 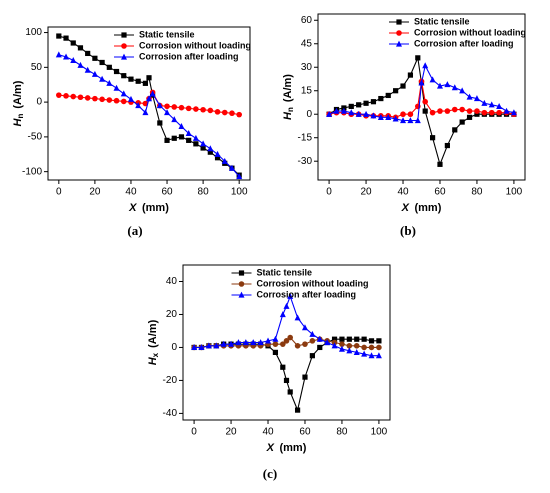 I want to click on y-label-sub: x, so click(x=155, y=354).